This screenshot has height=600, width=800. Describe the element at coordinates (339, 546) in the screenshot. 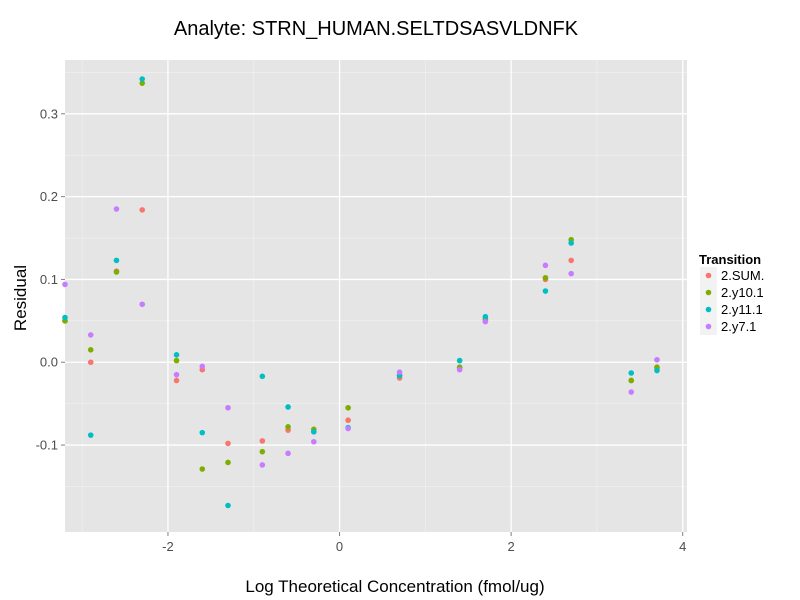

I see `x-tick-label: 0` at that location.